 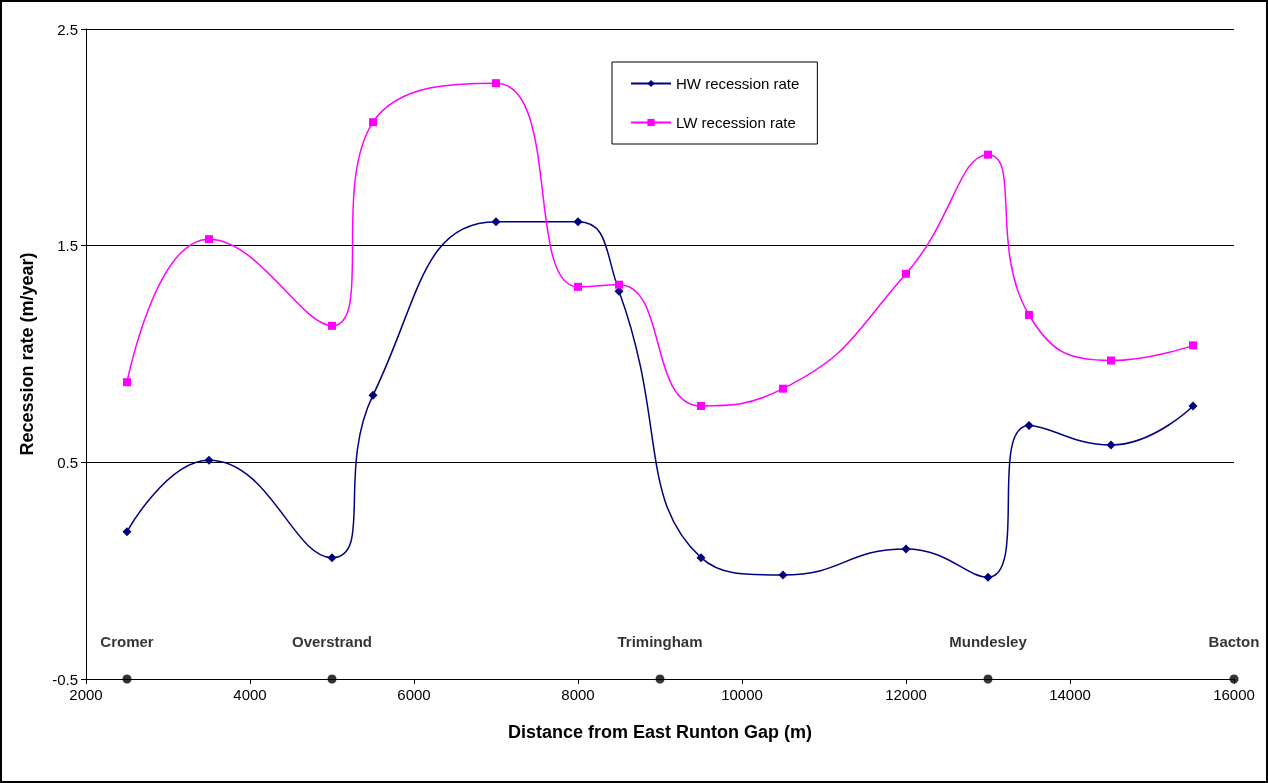 What do you see at coordinates (67, 246) in the screenshot?
I see `y-tick-label: 1.5` at bounding box center [67, 246].